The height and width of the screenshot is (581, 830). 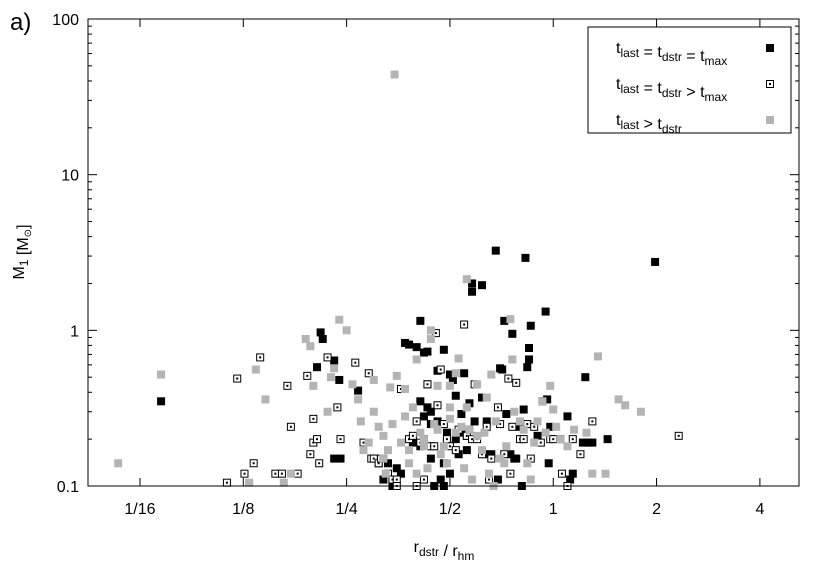 What do you see at coordinates (553, 509) in the screenshot?
I see `x-tick-label: 1` at bounding box center [553, 509].